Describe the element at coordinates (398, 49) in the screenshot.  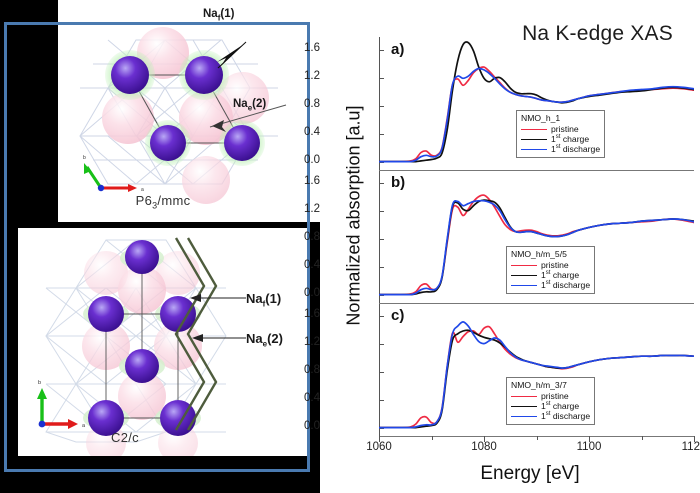
I see `panel-a-tag: a)` at that location.